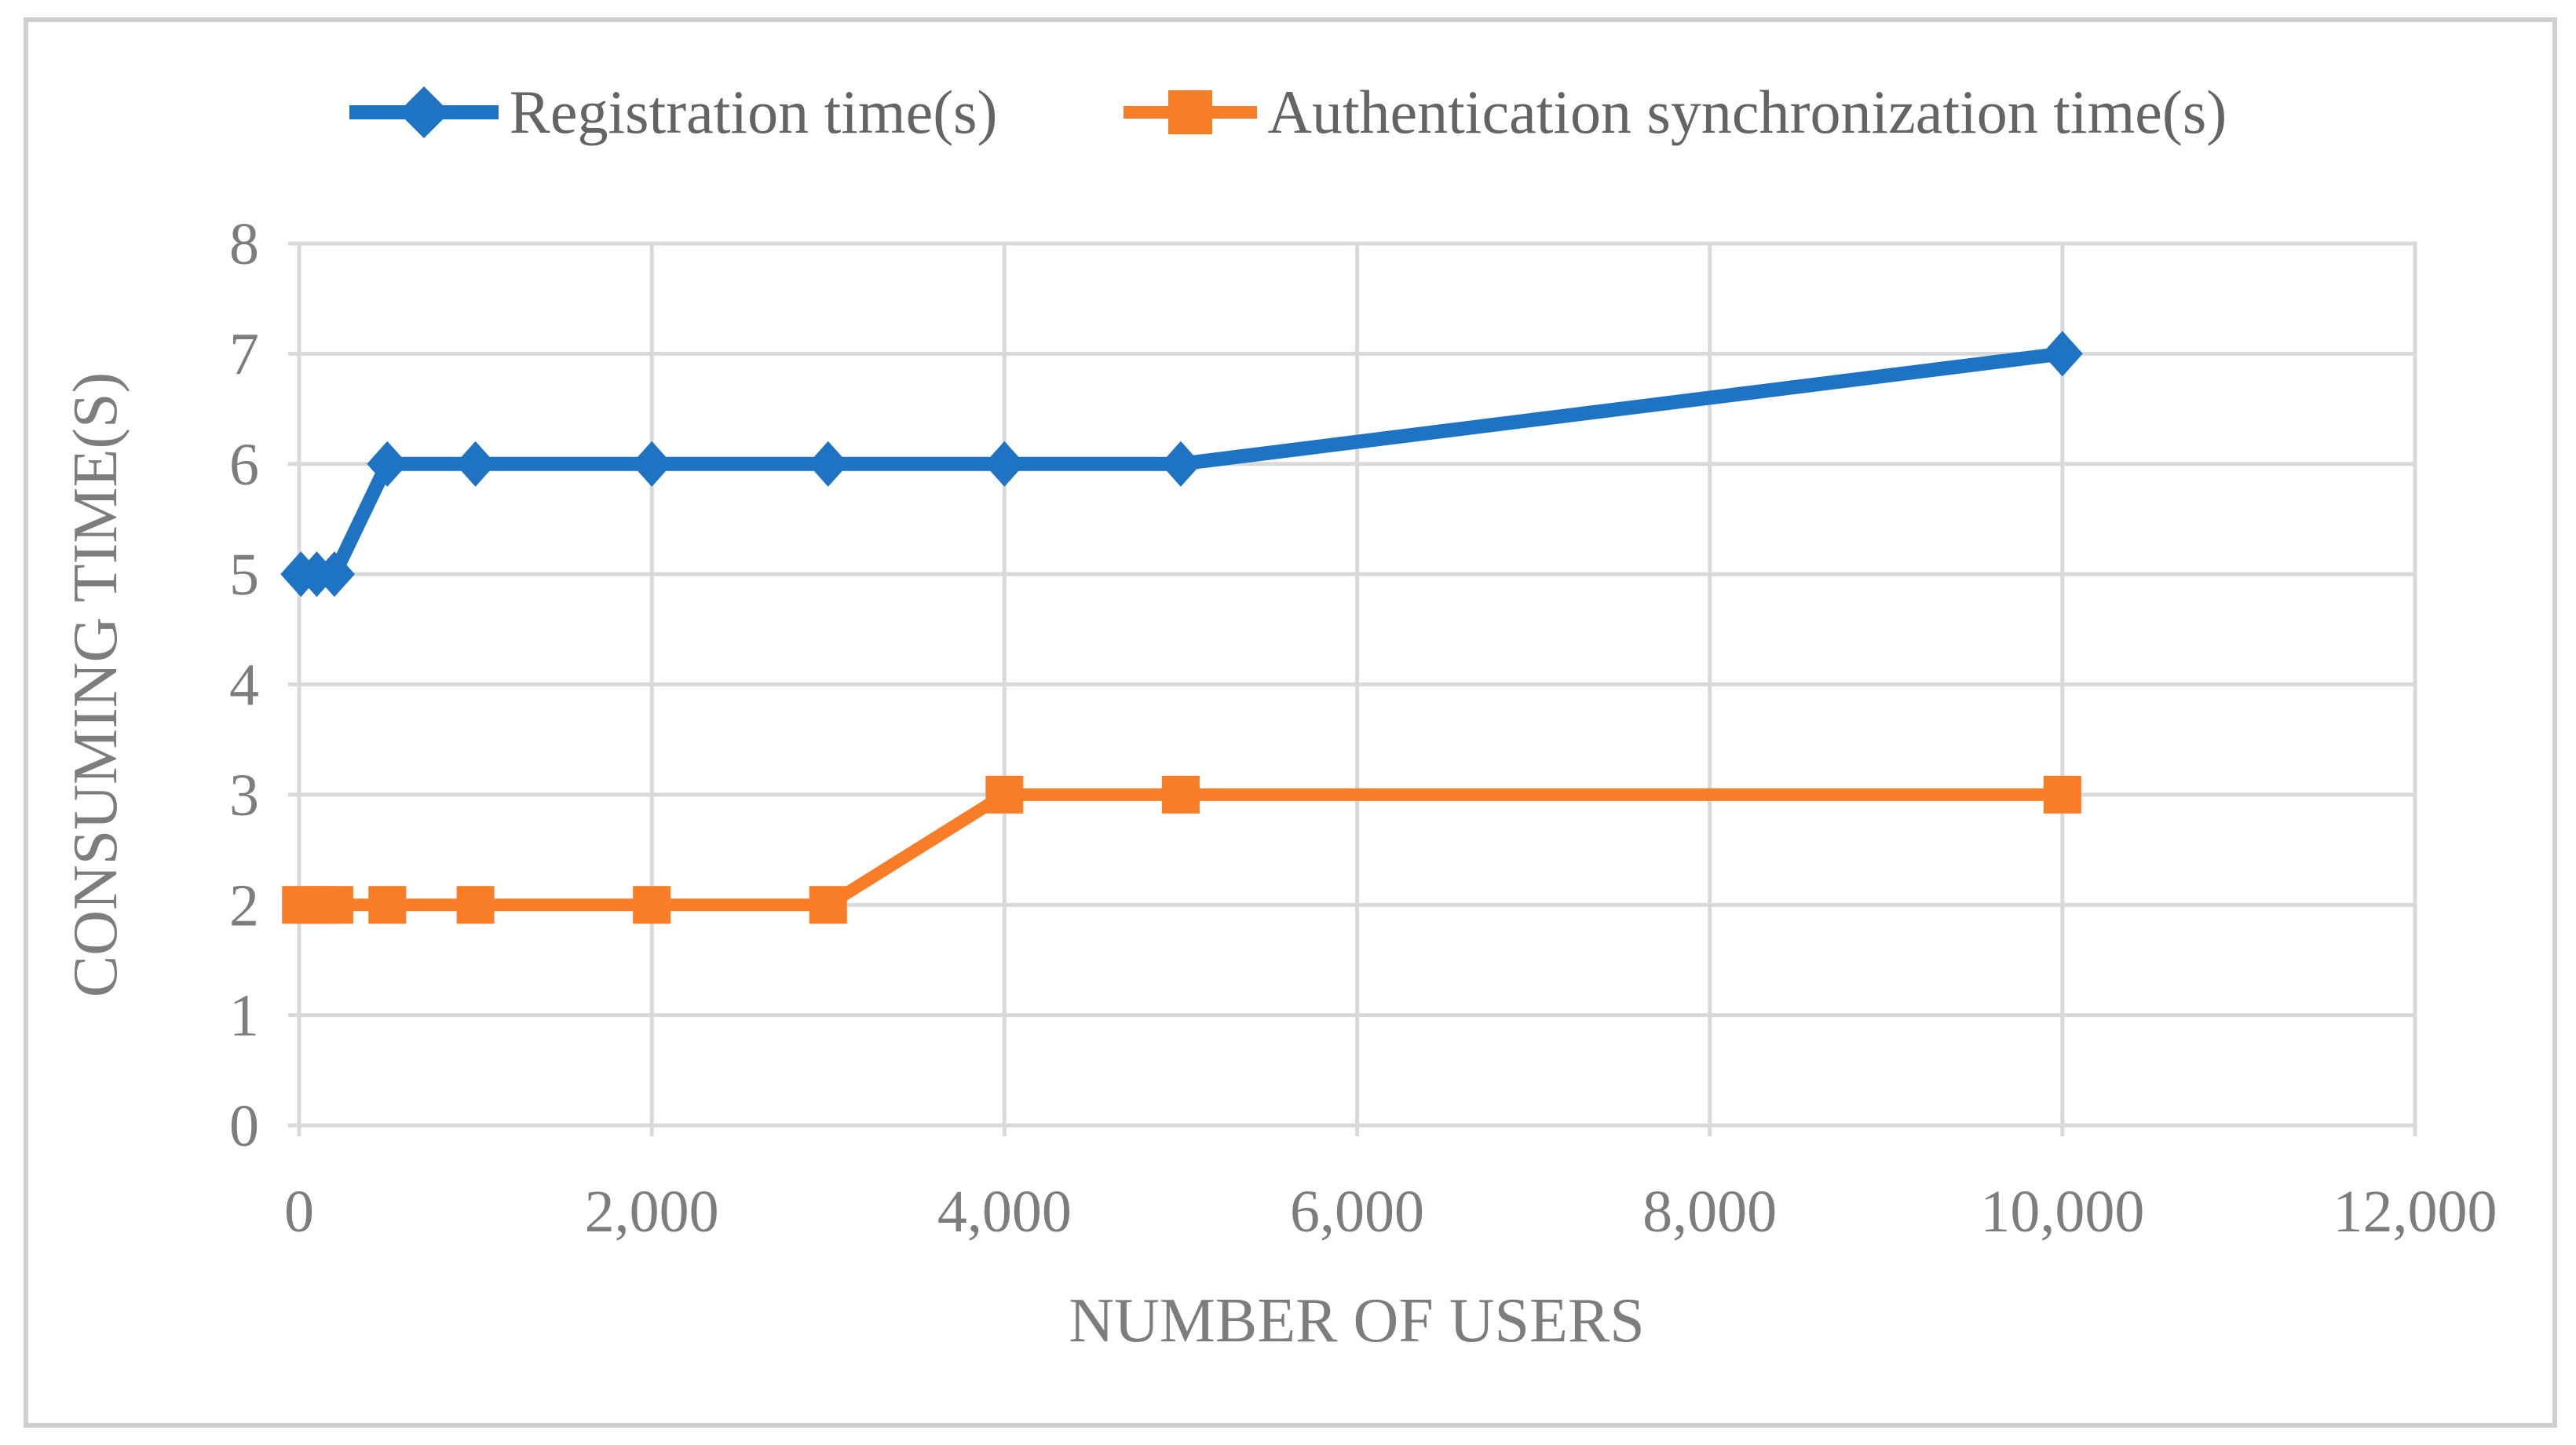 The image size is (2576, 1445). I want to click on legend-label-registration-time: Registration time(s), so click(753, 112).